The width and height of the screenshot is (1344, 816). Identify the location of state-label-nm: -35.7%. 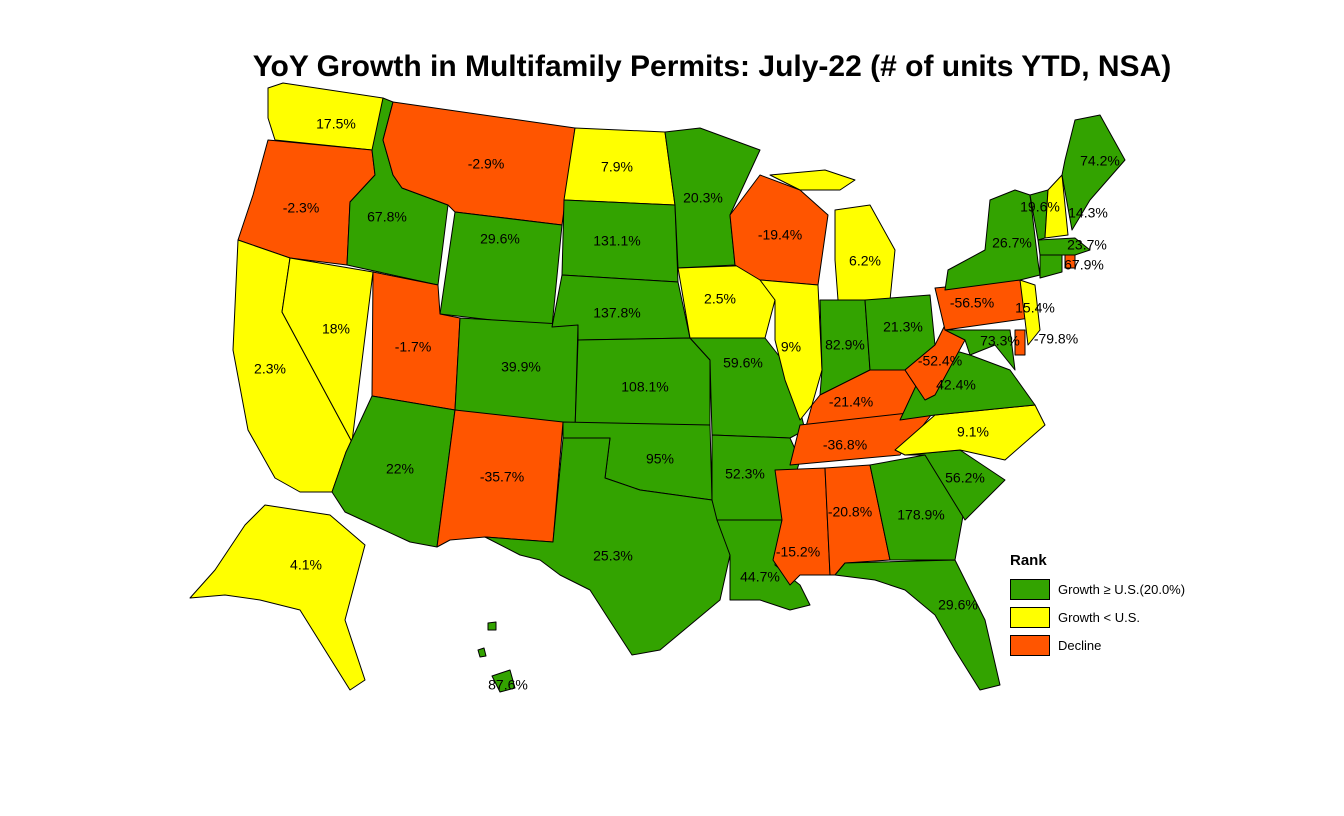
(502, 477).